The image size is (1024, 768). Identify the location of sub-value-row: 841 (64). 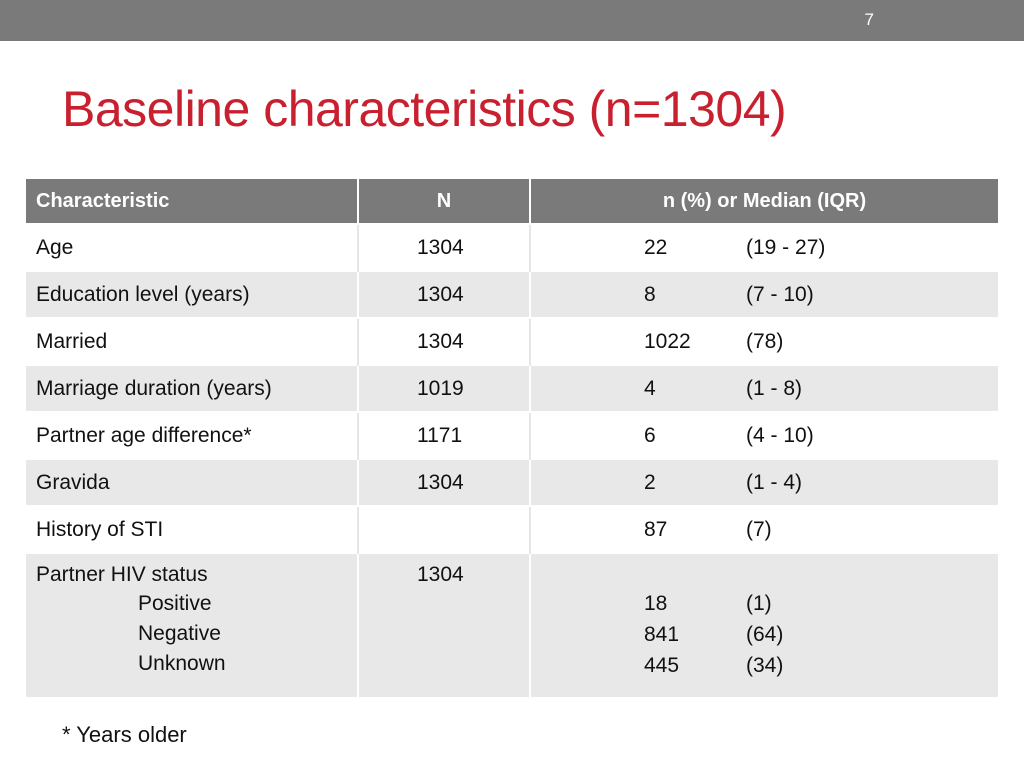
(816, 634).